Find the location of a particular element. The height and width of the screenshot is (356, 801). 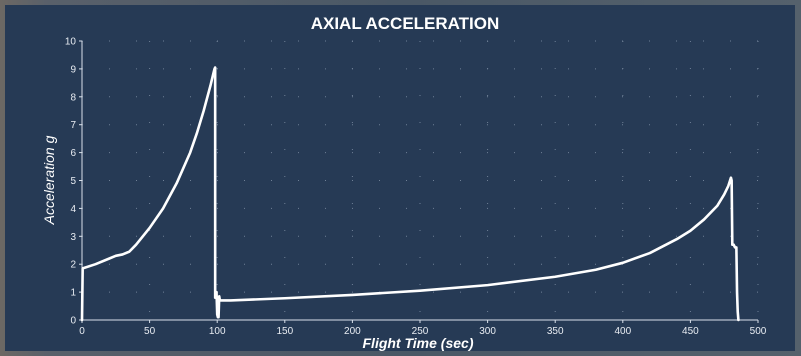

y-tick-label: 6 is located at coordinates (73, 153).